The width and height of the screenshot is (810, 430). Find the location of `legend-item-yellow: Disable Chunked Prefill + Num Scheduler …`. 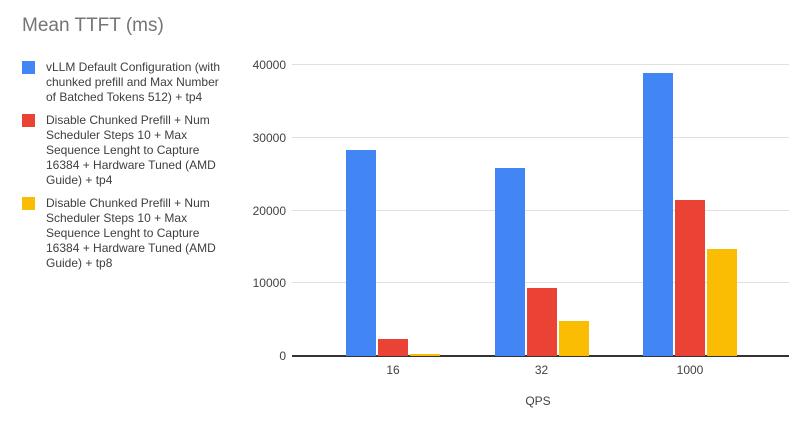

legend-item-yellow: Disable Chunked Prefill + Num Scheduler … is located at coordinates (127, 233).